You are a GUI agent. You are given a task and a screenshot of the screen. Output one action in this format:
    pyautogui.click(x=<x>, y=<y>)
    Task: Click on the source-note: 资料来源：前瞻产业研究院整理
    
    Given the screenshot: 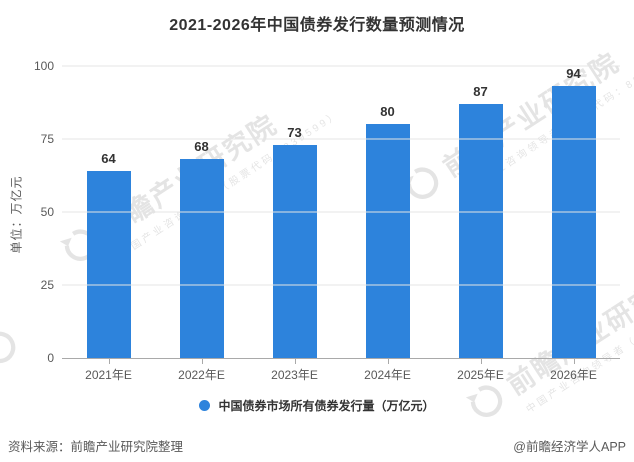 What is the action you would take?
    pyautogui.click(x=96, y=447)
    